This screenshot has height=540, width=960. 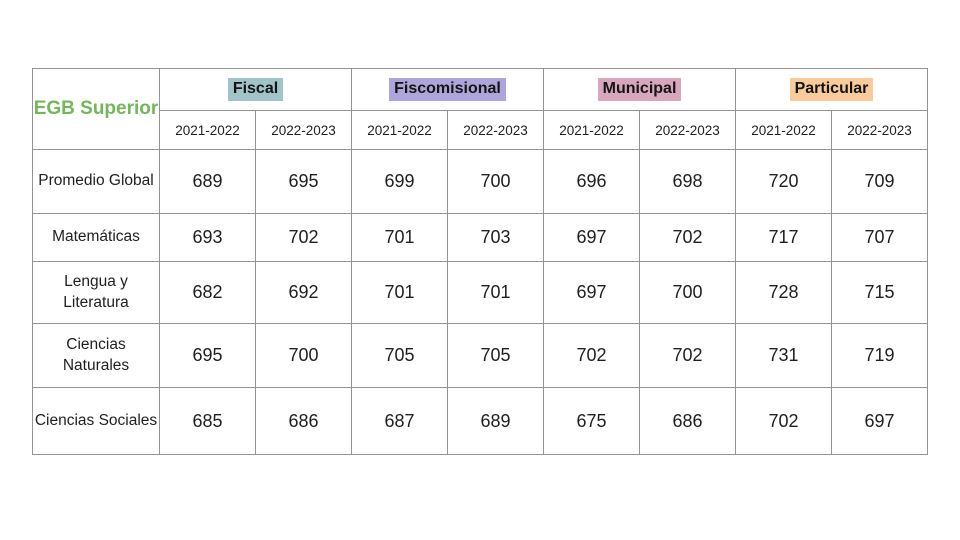 What do you see at coordinates (879, 292) in the screenshot?
I see `score-cell: 715` at bounding box center [879, 292].